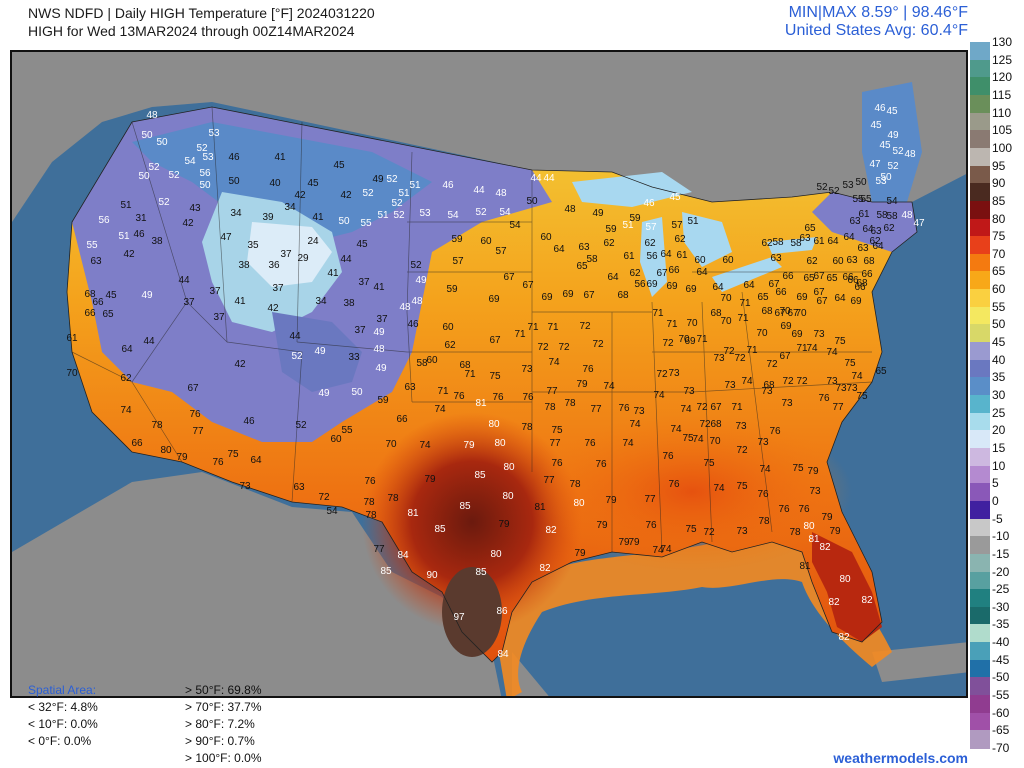 The width and height of the screenshot is (1024, 768). I want to click on temp-label: 81, so click(413, 513).